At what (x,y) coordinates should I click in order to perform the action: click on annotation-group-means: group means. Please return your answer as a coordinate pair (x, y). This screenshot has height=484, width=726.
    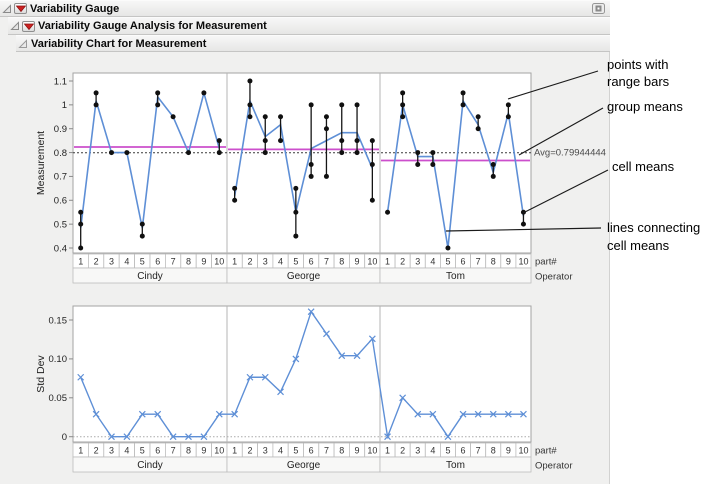
    Looking at the image, I should click on (645, 106).